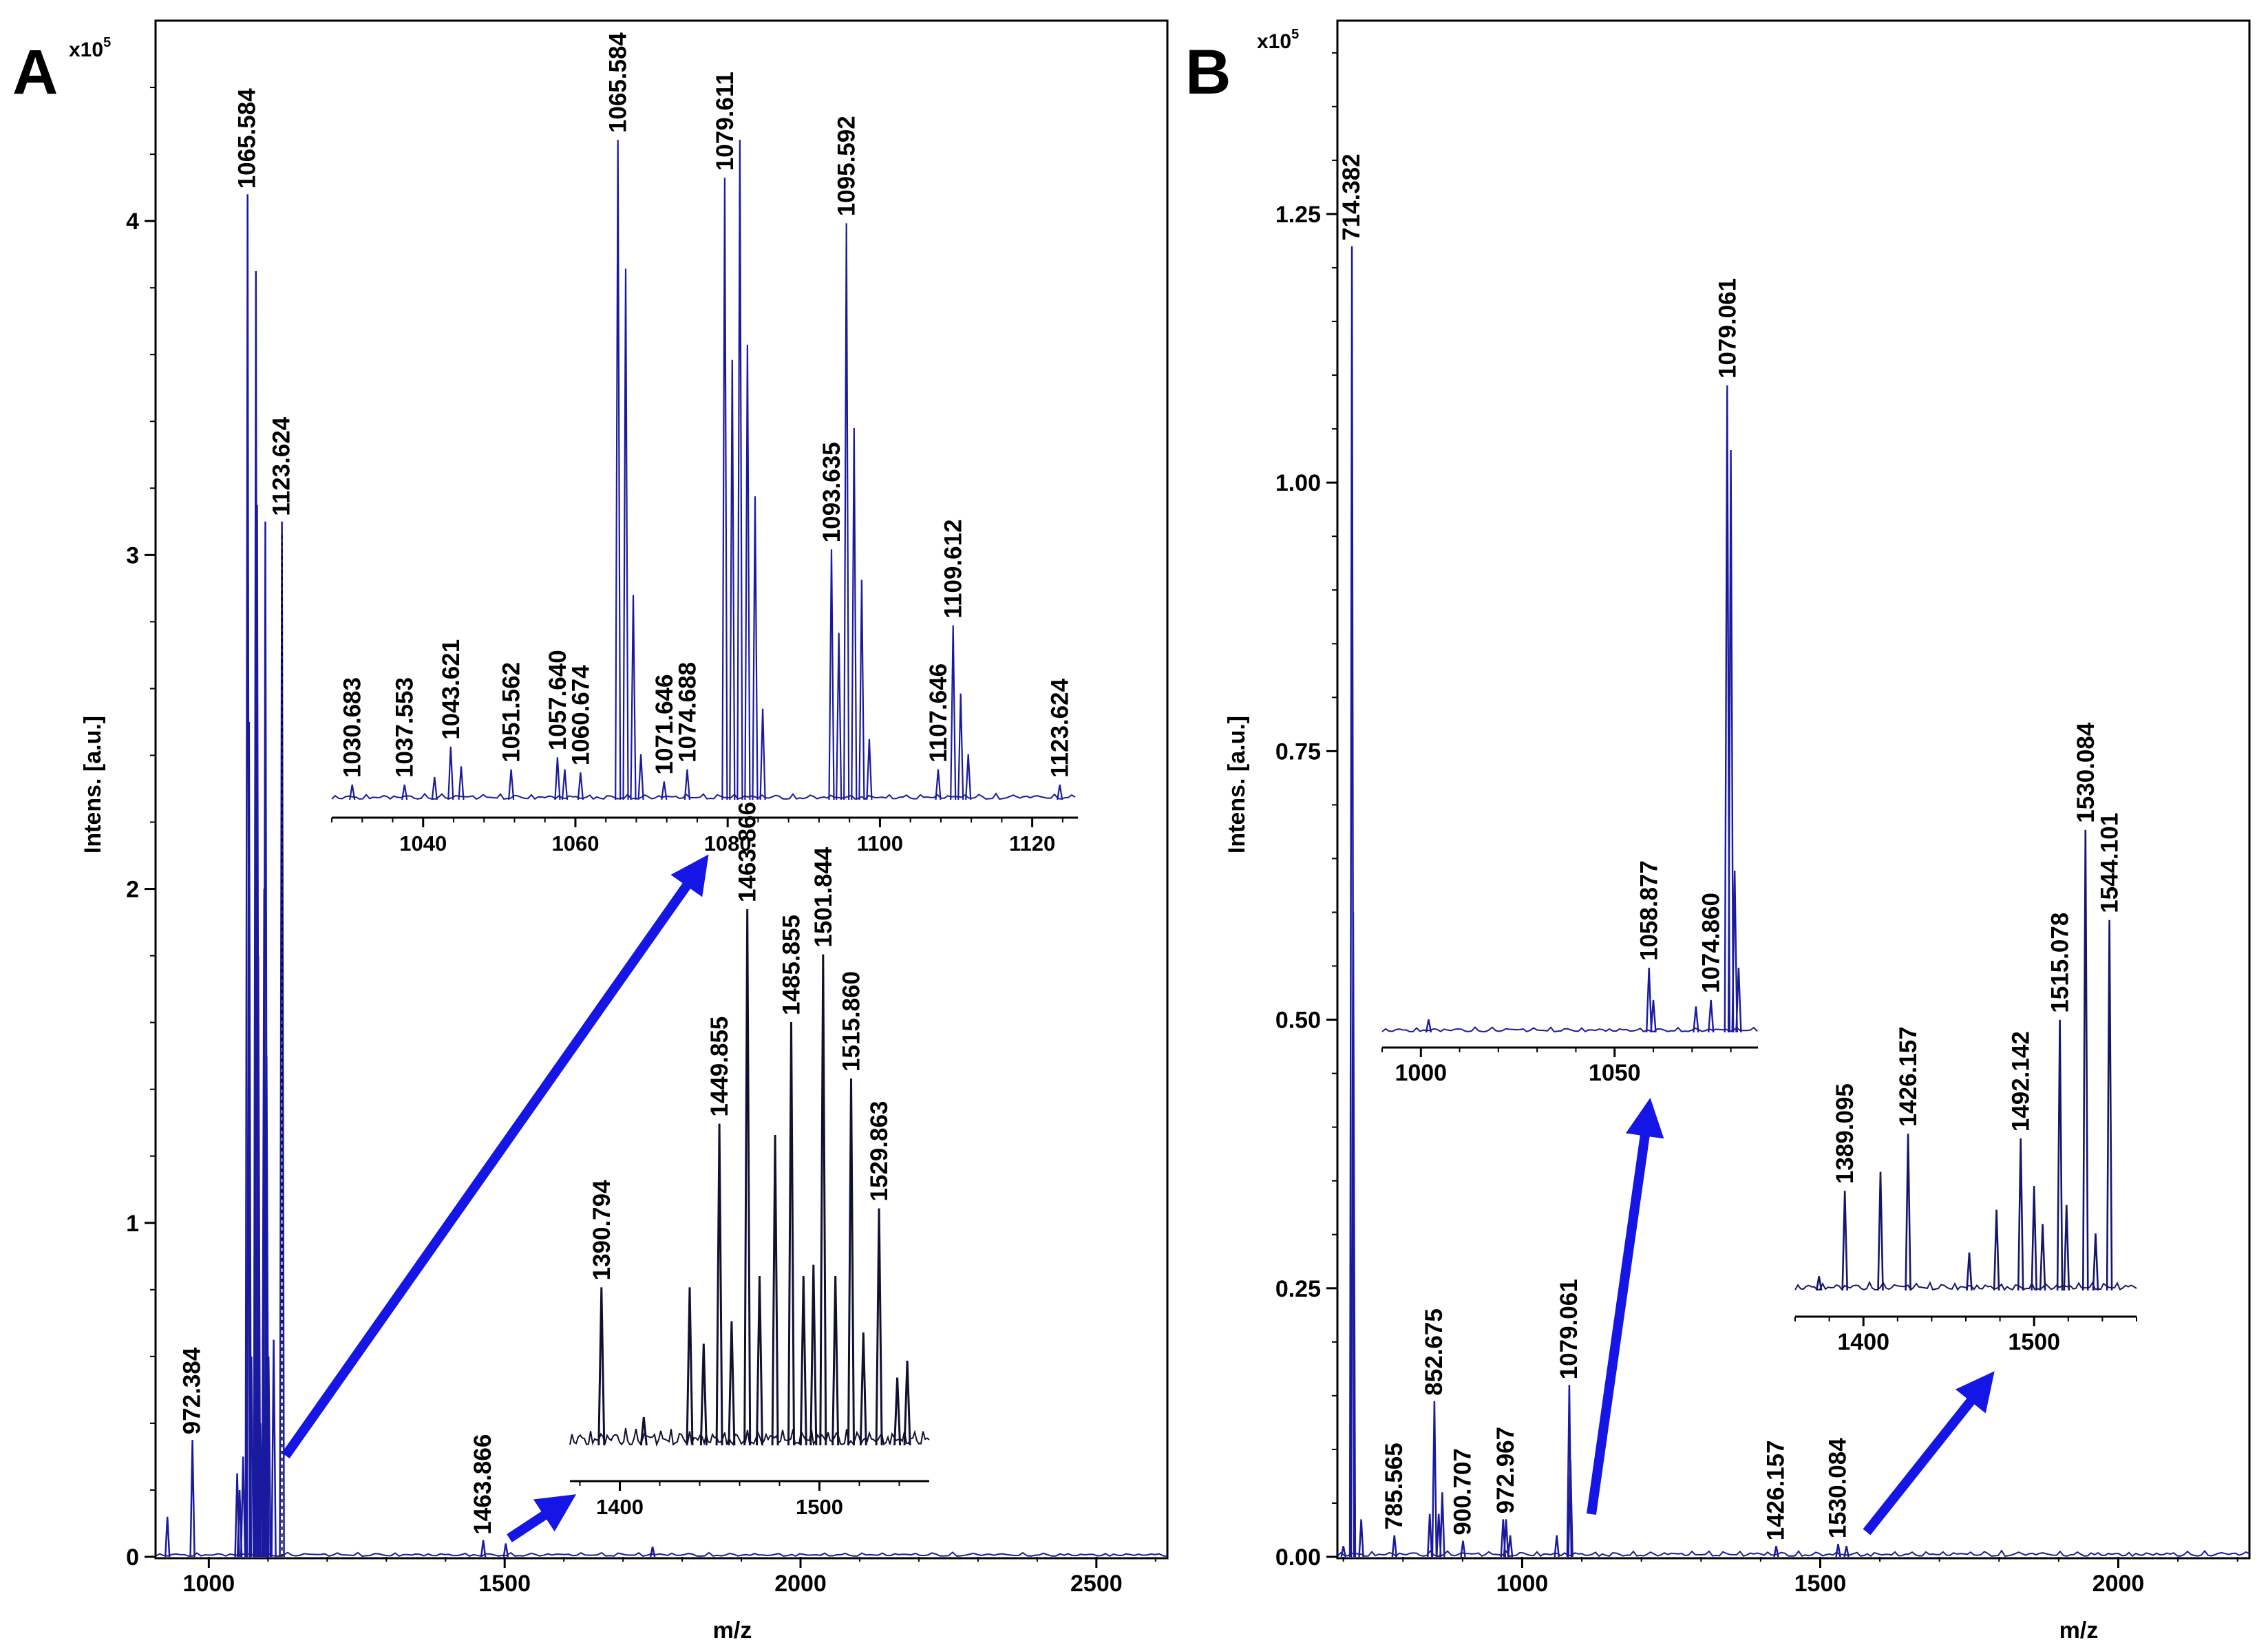  Describe the element at coordinates (954, 568) in the screenshot. I see `panel-a-inset-1-peak-label-28: 1109.612` at that location.